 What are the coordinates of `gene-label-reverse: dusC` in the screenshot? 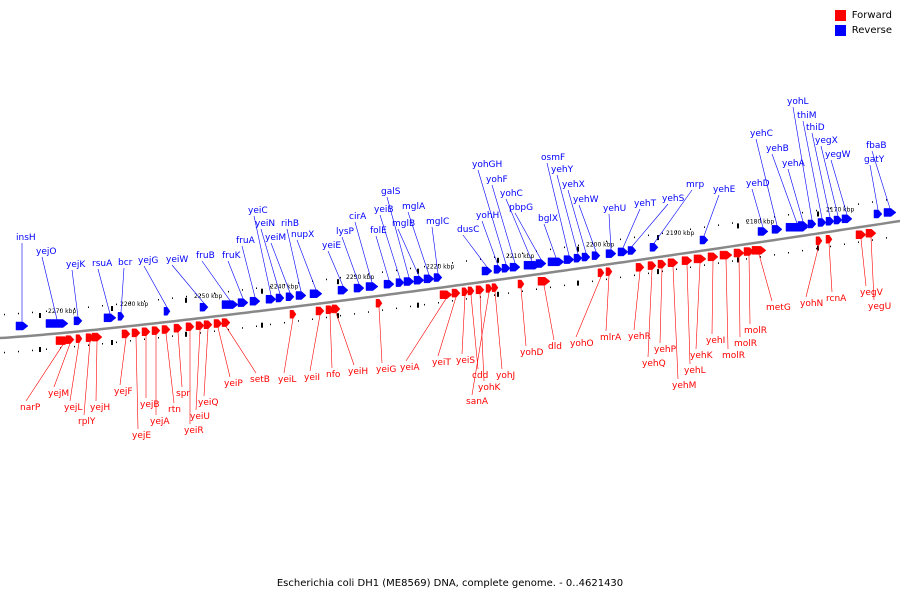 It's located at (468, 230).